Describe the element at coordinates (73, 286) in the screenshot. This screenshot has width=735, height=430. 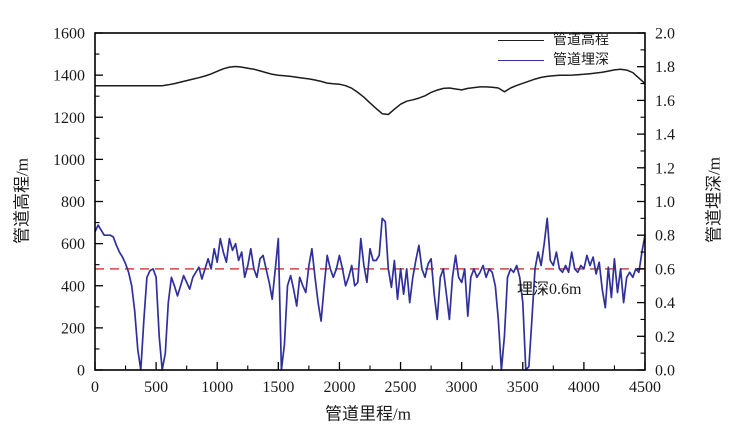
I see `y-left-tick-label: 400` at that location.